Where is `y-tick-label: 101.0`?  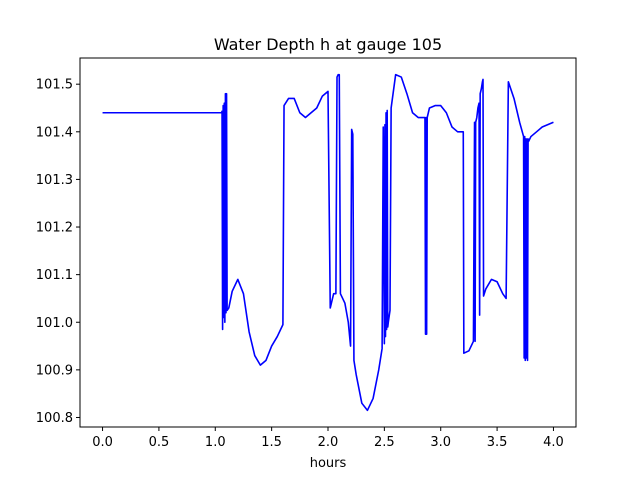 y-tick-label: 101.0 is located at coordinates (54, 323).